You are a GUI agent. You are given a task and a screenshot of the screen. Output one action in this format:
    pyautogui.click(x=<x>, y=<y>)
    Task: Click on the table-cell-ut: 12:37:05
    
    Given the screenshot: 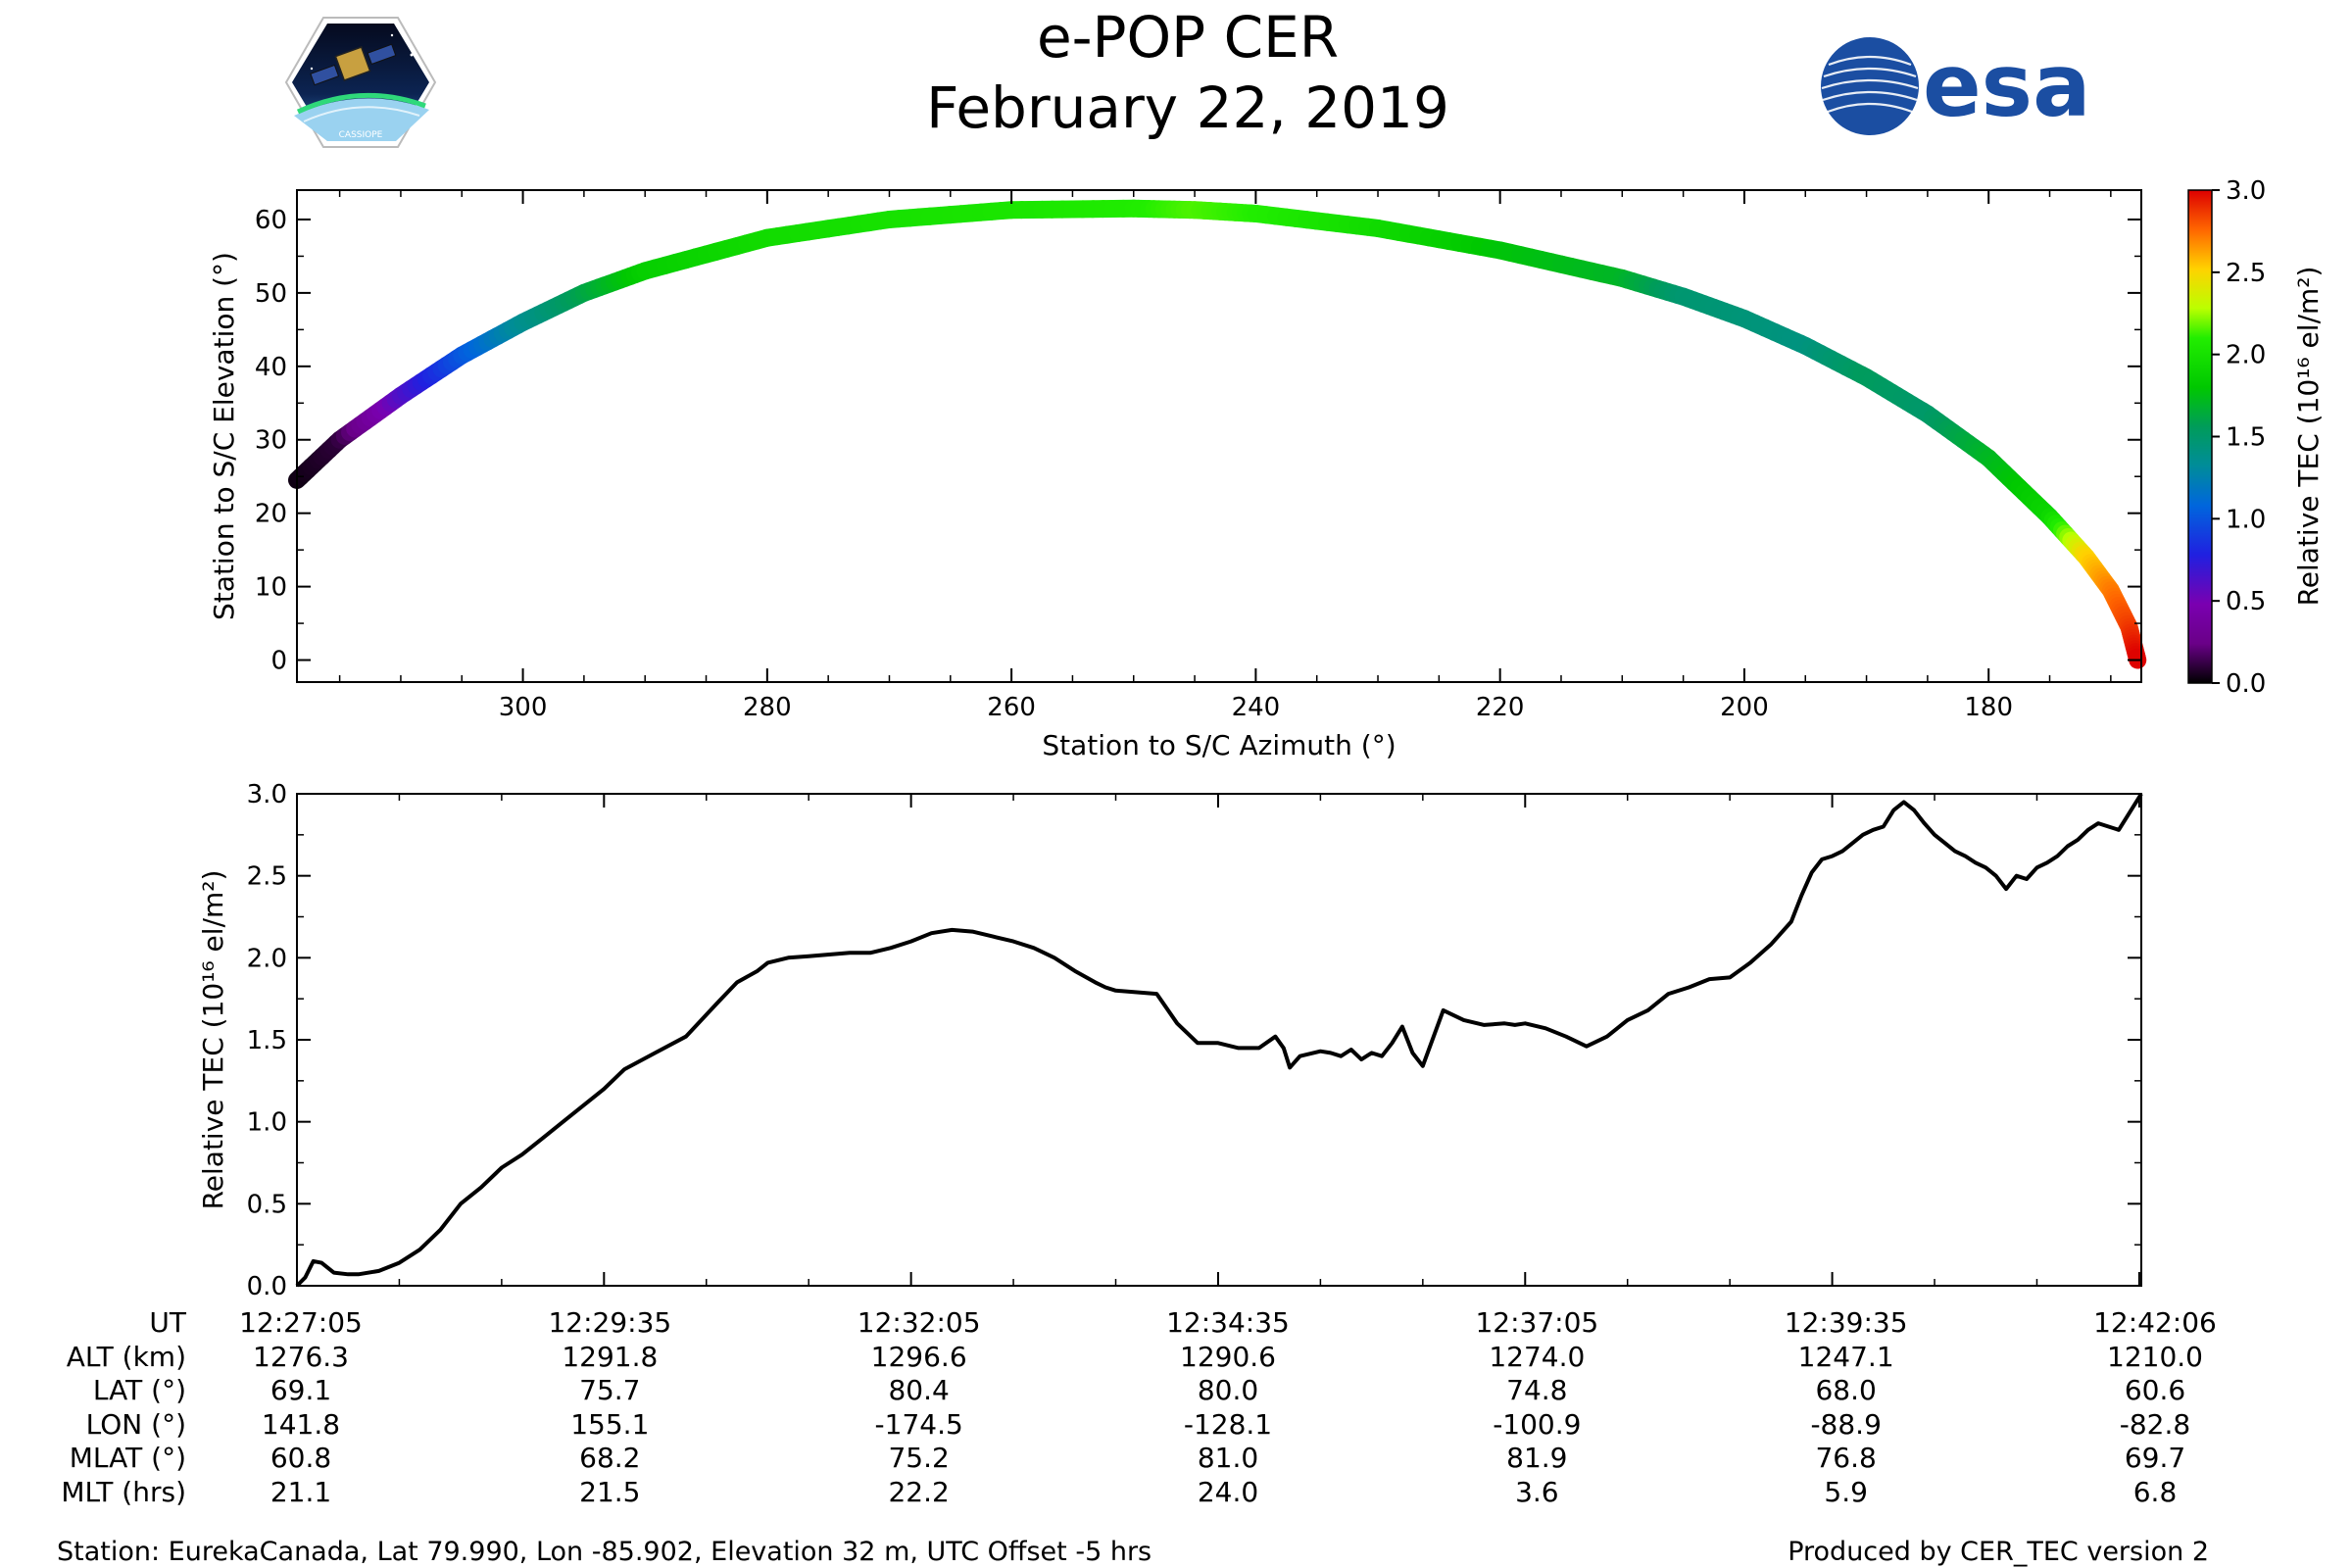 What is the action you would take?
    pyautogui.click(x=1536, y=1322)
    